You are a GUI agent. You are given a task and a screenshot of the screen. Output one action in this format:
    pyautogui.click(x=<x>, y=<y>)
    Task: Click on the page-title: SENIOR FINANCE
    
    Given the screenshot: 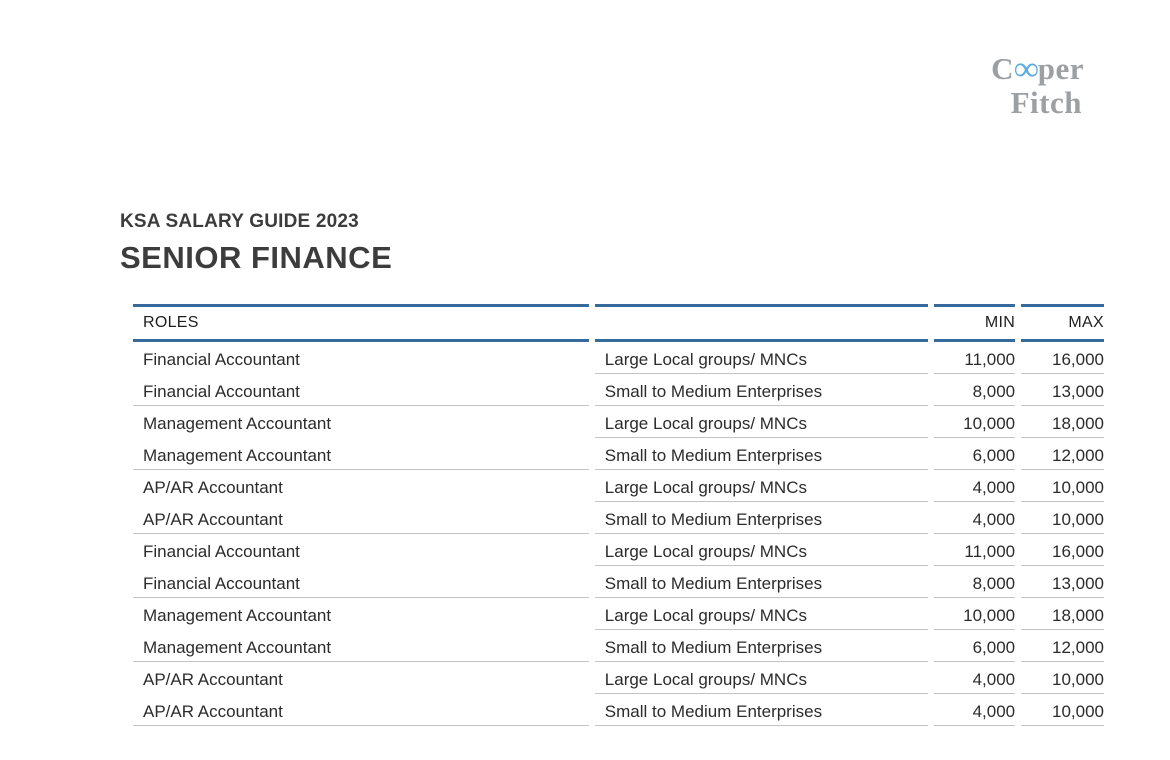 What is the action you would take?
    pyautogui.click(x=256, y=257)
    